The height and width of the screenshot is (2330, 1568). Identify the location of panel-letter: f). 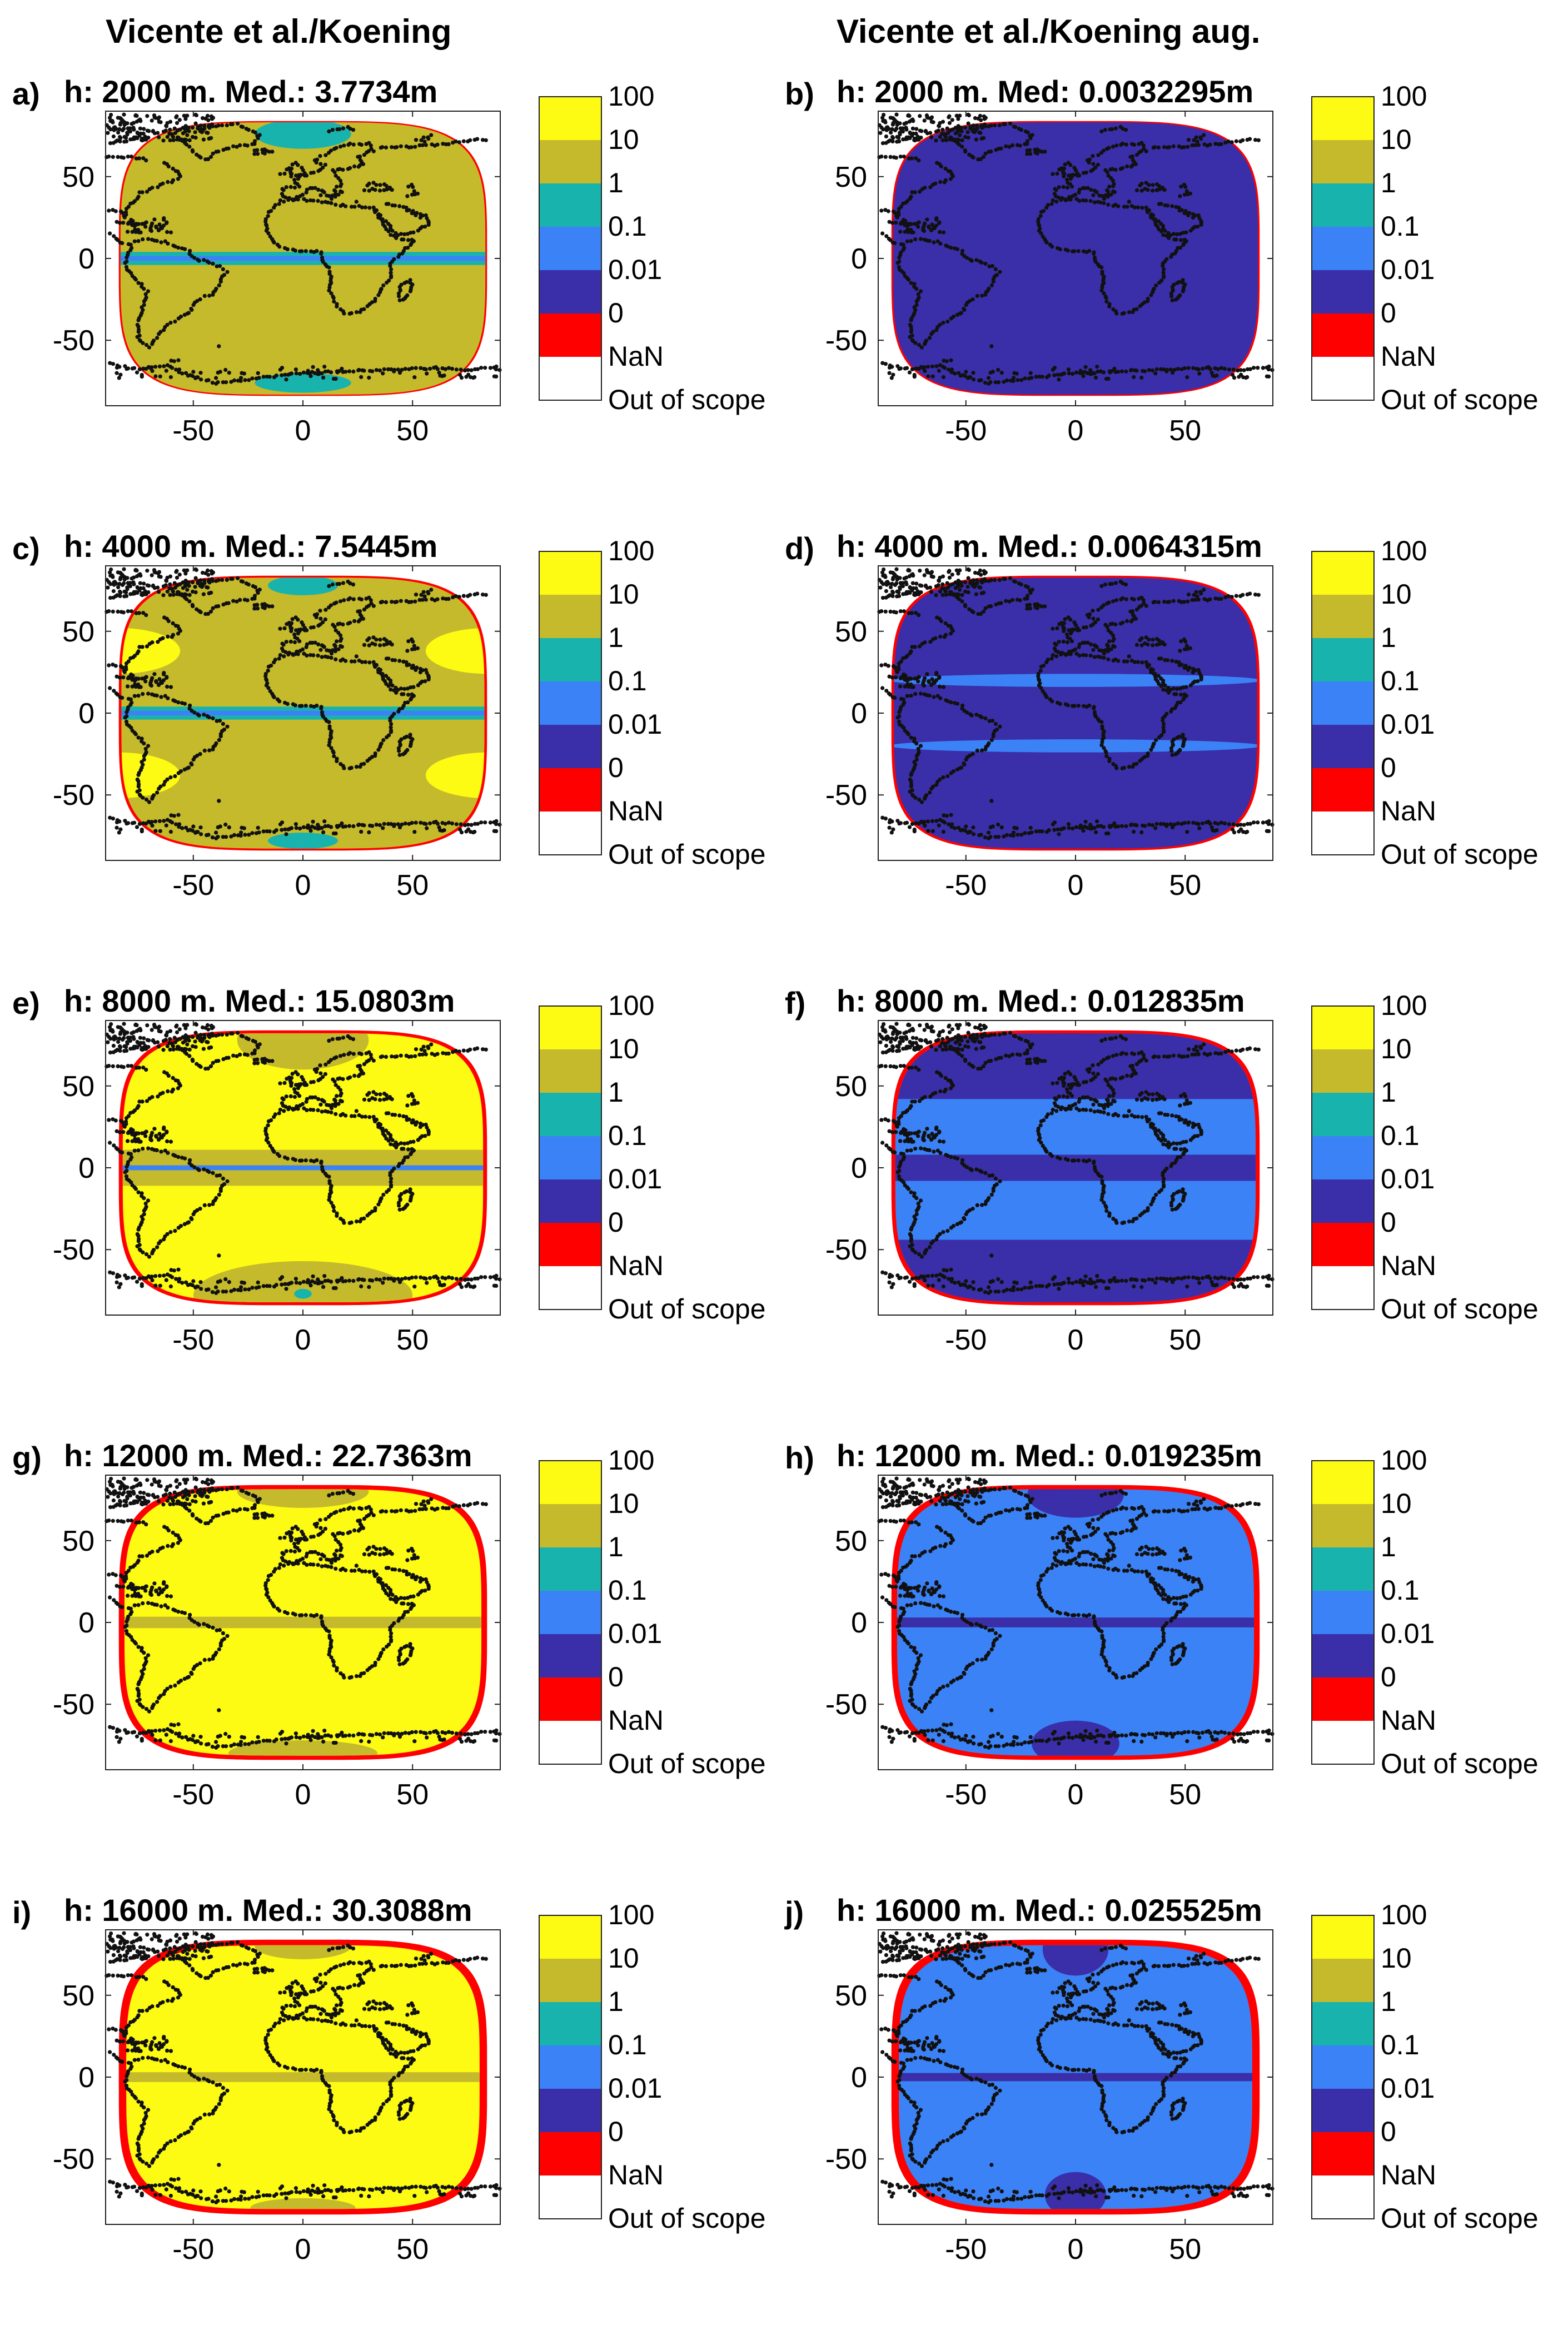
(795, 1003).